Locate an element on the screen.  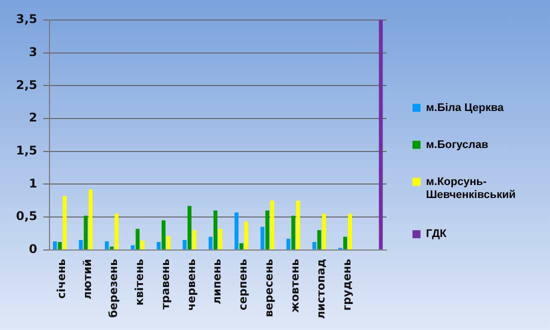
y-tick-label: 2,5 is located at coordinates (27, 85).